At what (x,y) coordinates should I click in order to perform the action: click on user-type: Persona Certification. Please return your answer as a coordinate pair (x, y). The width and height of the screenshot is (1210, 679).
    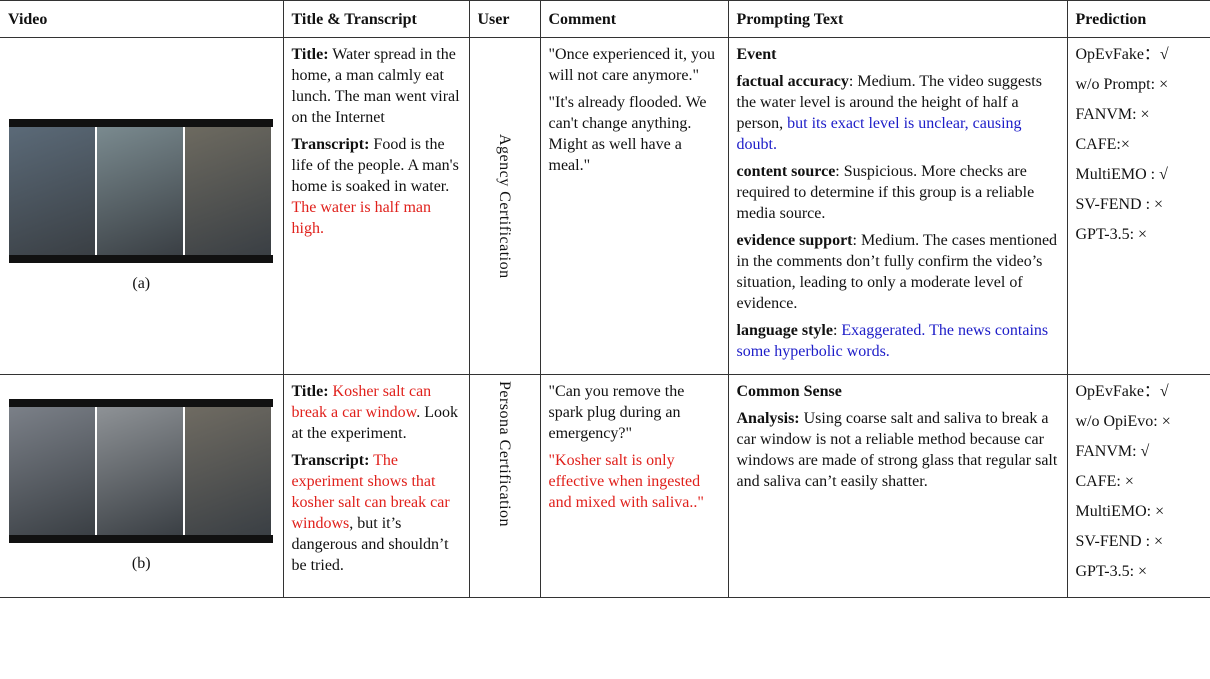
    Looking at the image, I should click on (504, 454).